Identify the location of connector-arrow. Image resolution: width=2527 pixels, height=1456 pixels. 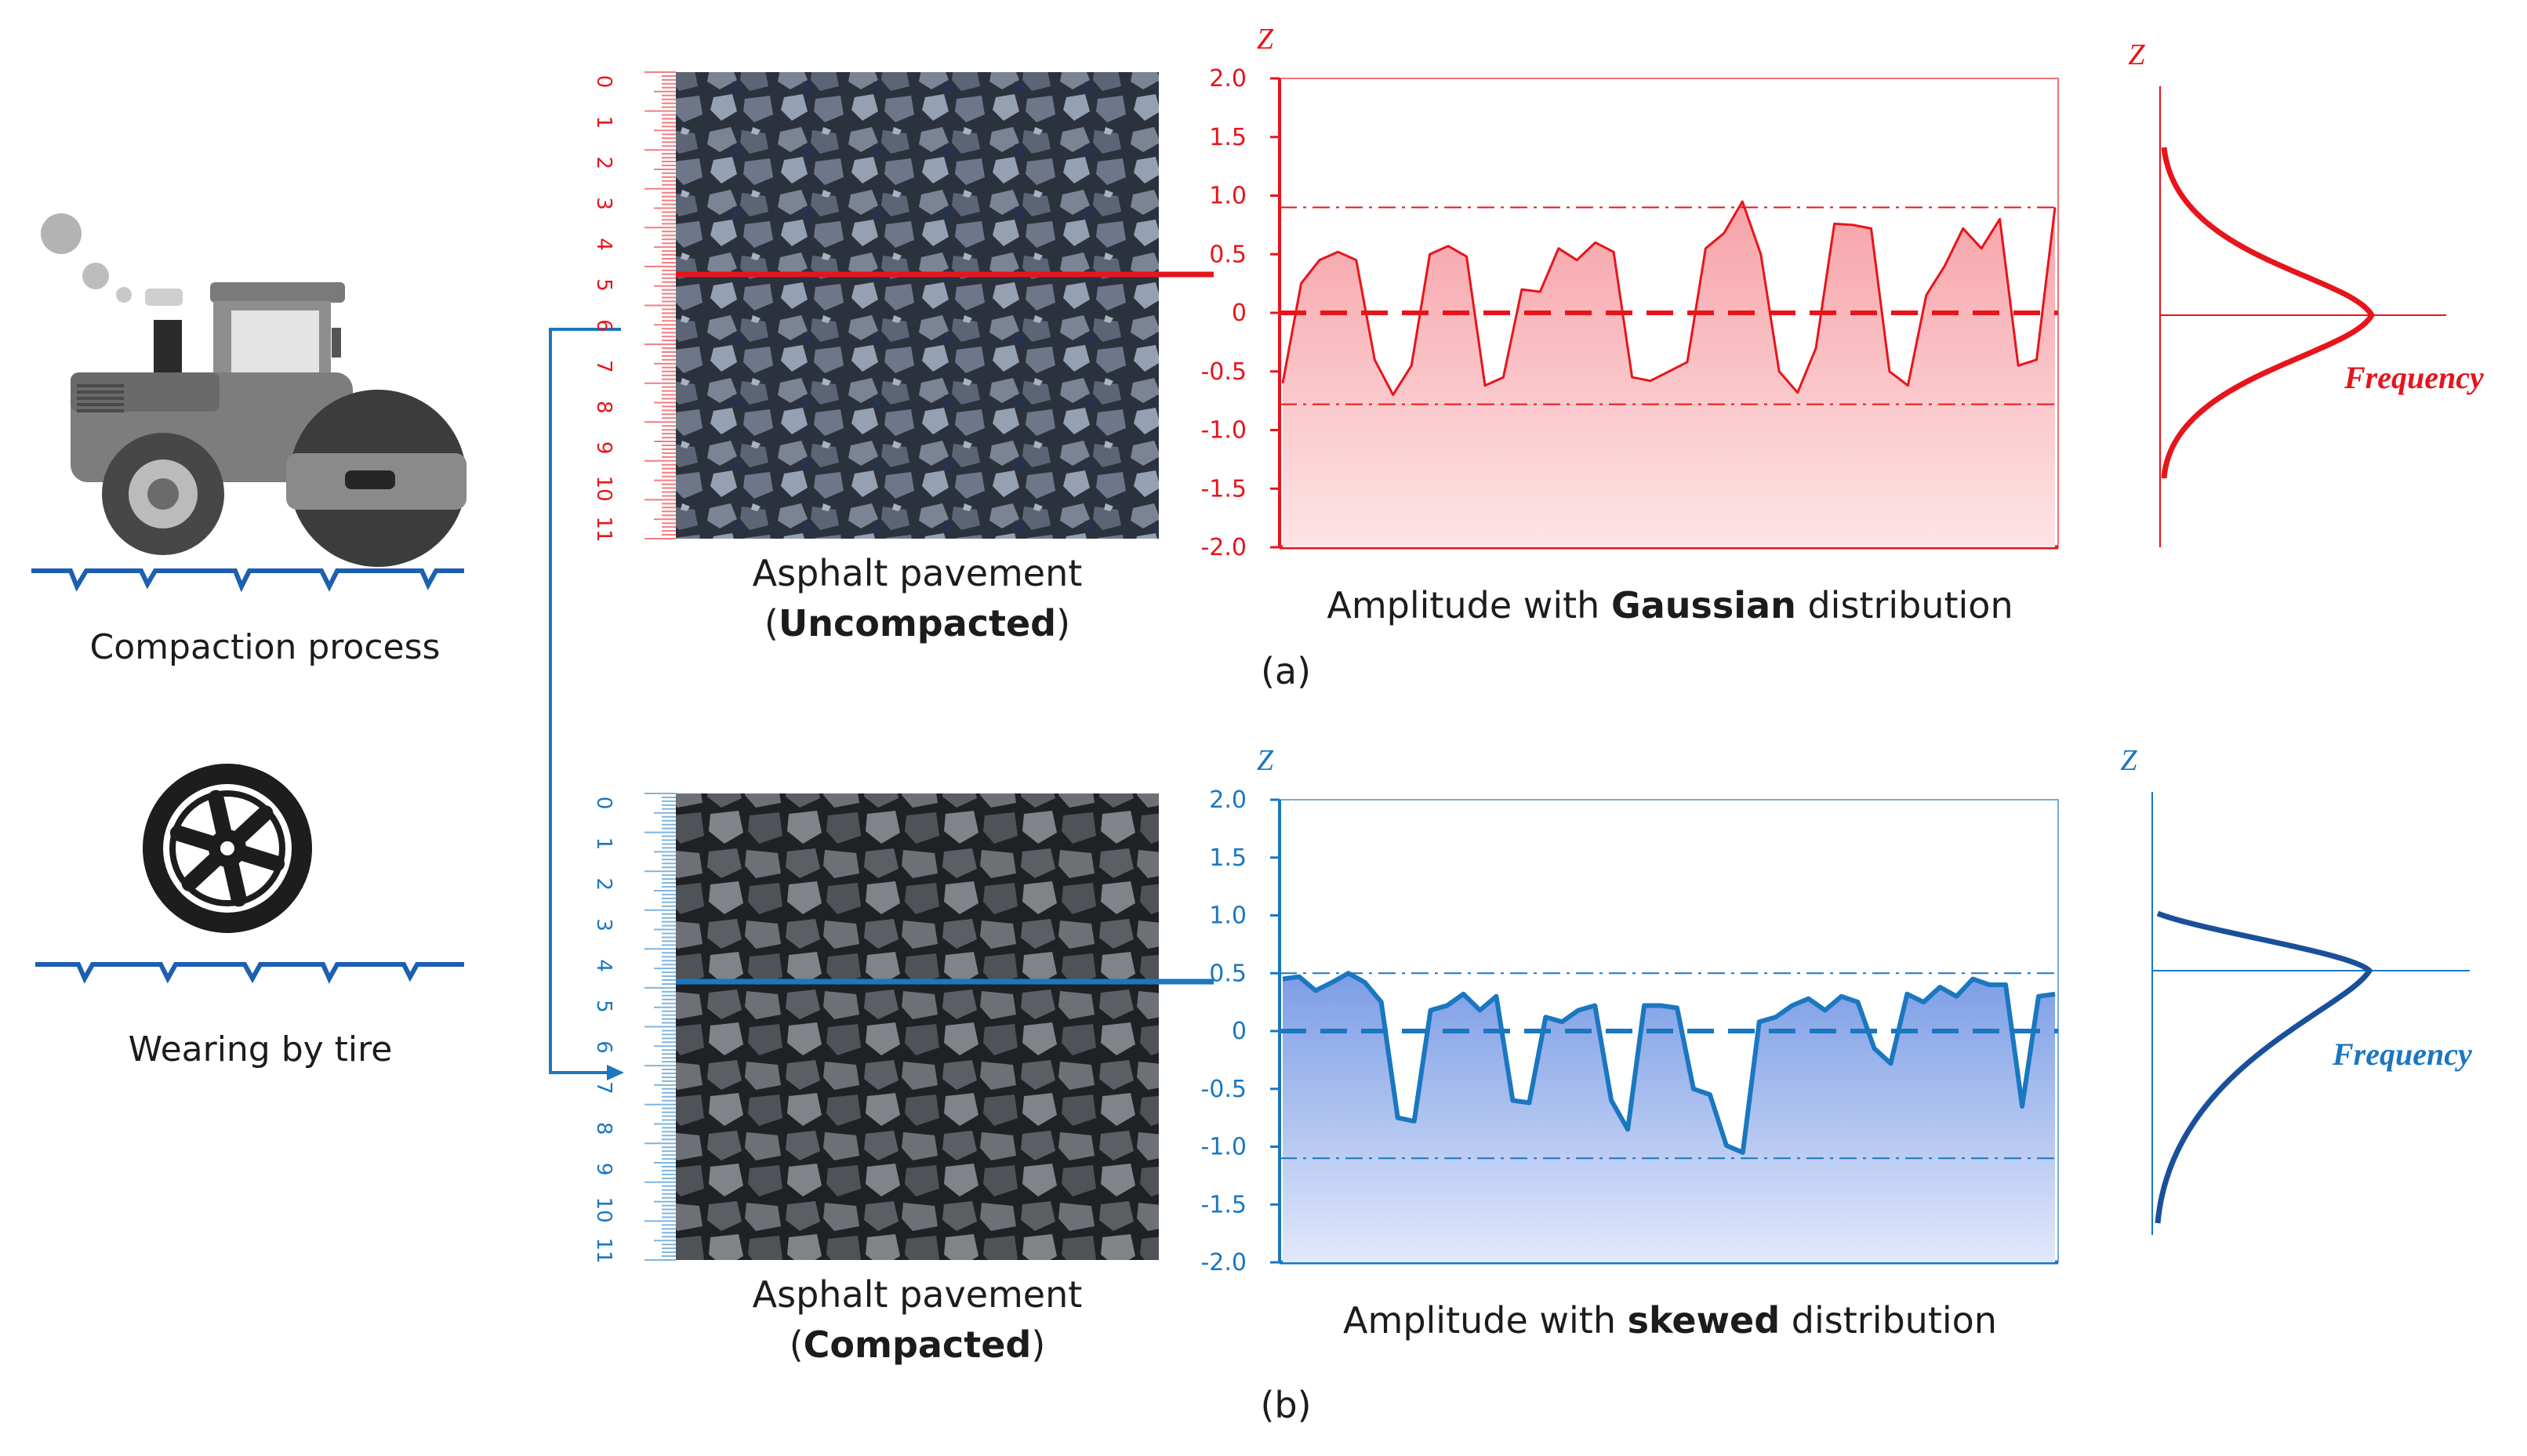
(585, 701).